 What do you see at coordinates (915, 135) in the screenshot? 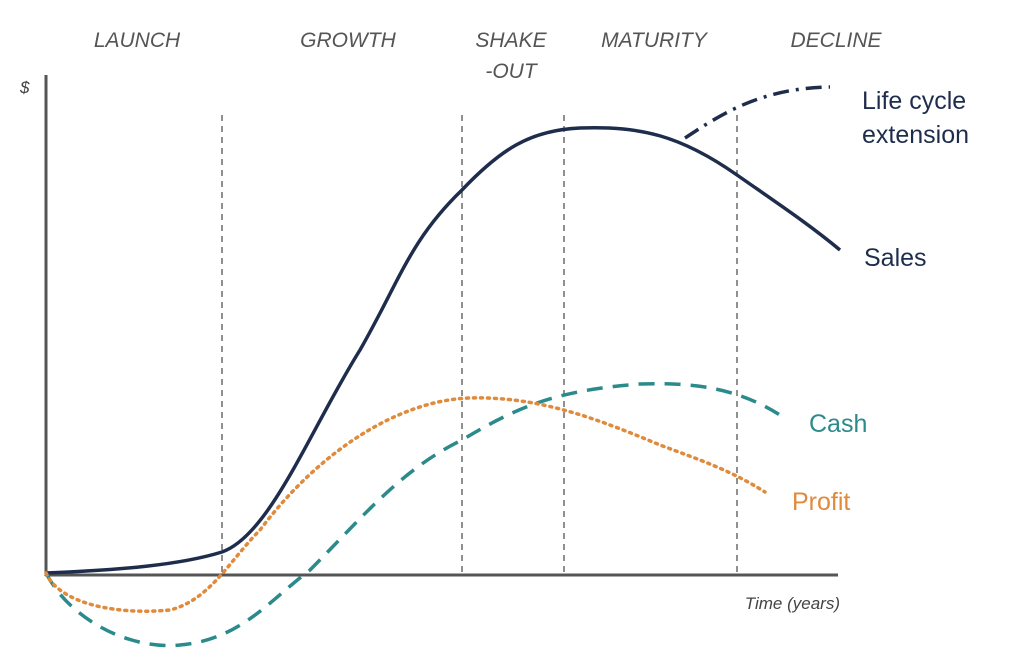
I see `extension-label: extension` at bounding box center [915, 135].